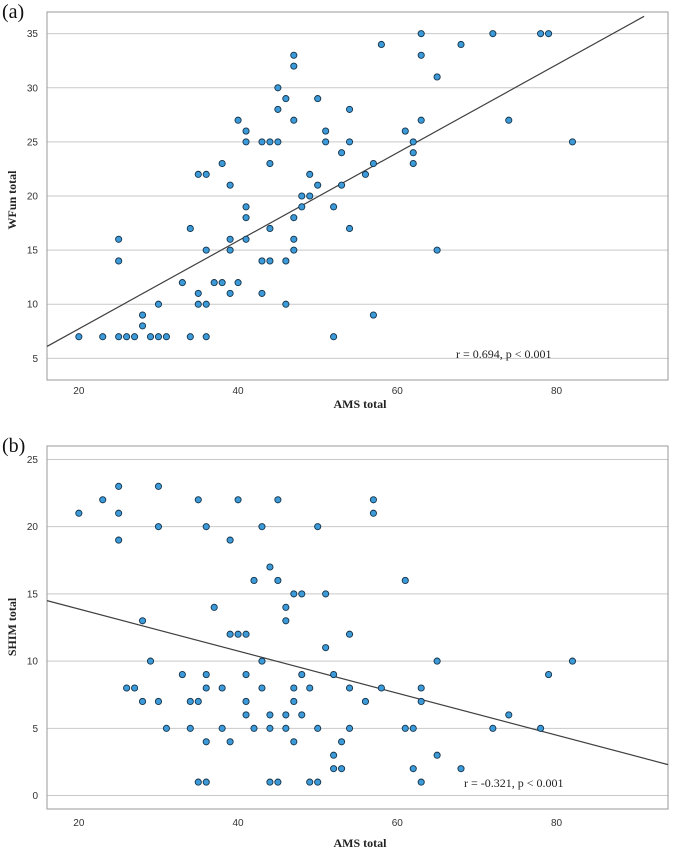  I want to click on panel-a-x-ticks: 20 40 60 80, so click(317, 391).